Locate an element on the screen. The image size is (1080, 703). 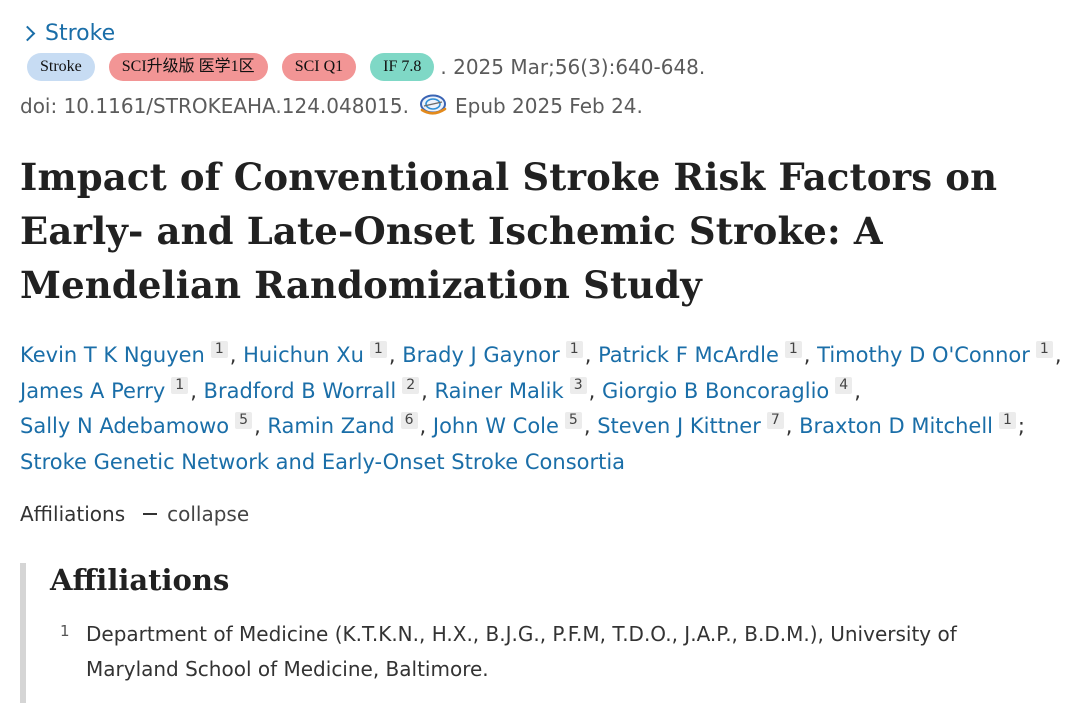
author-link: John W Cole is located at coordinates (495, 426).